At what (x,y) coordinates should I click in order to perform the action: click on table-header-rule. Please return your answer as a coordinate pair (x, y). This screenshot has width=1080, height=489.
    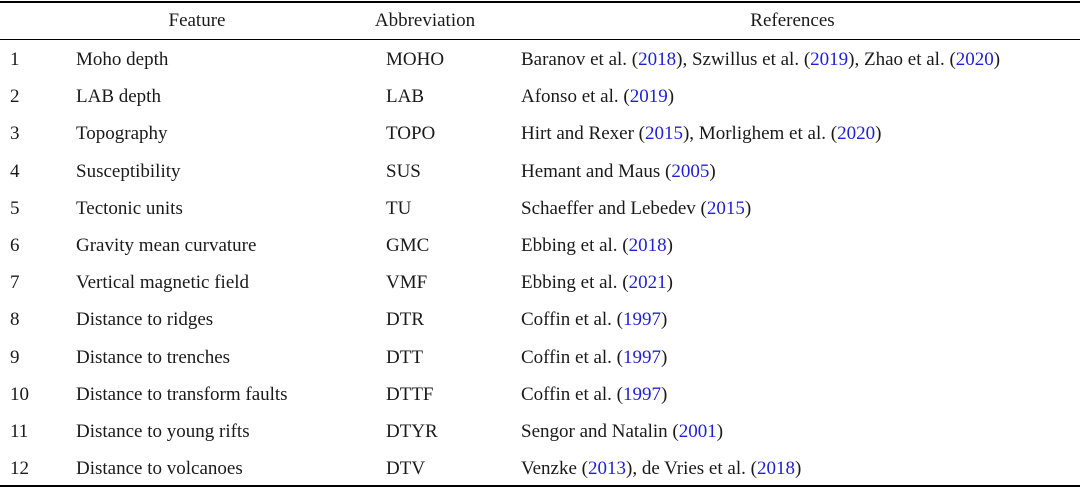
    Looking at the image, I should click on (540, 39).